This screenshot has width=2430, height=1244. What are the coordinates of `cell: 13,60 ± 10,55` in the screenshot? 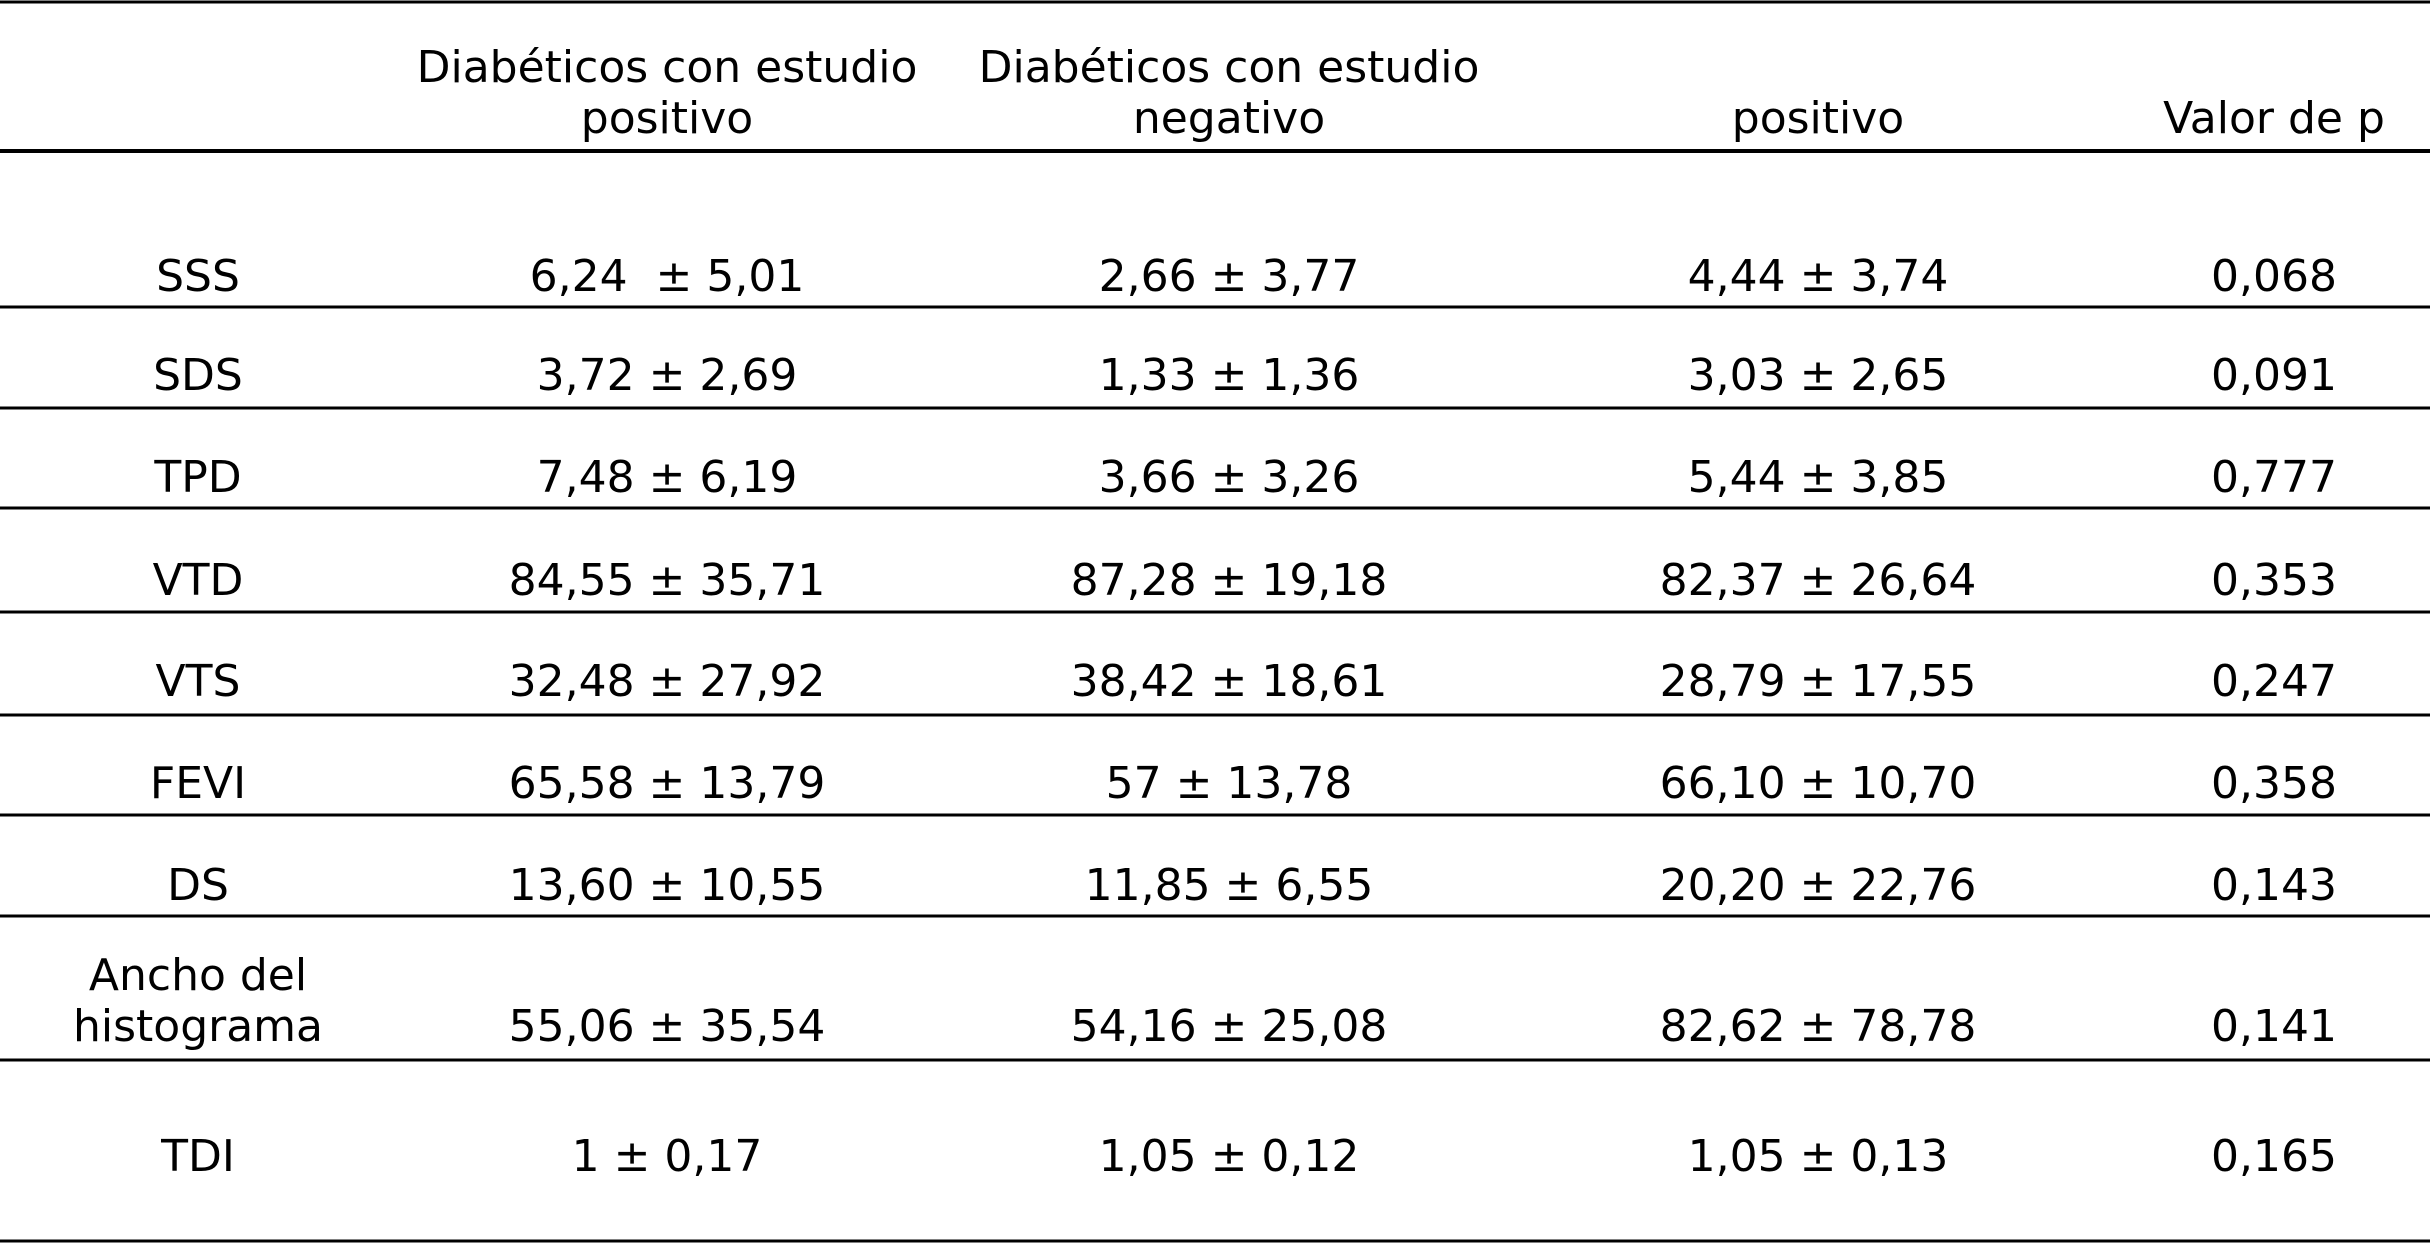 It's located at (667, 885).